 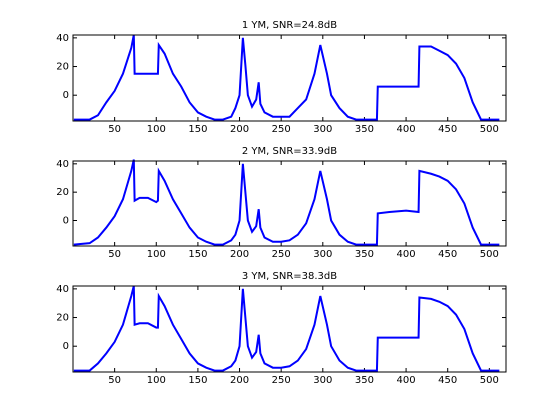 What do you see at coordinates (289, 276) in the screenshot?
I see `subplot-title: 3 YM, SNR=38.3dB` at bounding box center [289, 276].